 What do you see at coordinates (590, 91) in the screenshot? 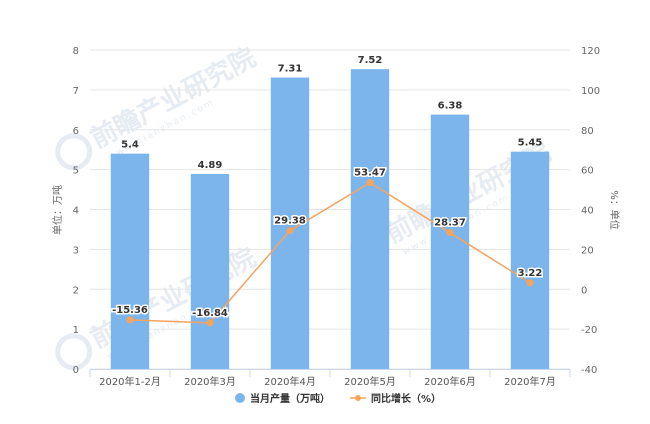
I see `y2-tick-label: 100` at bounding box center [590, 91].